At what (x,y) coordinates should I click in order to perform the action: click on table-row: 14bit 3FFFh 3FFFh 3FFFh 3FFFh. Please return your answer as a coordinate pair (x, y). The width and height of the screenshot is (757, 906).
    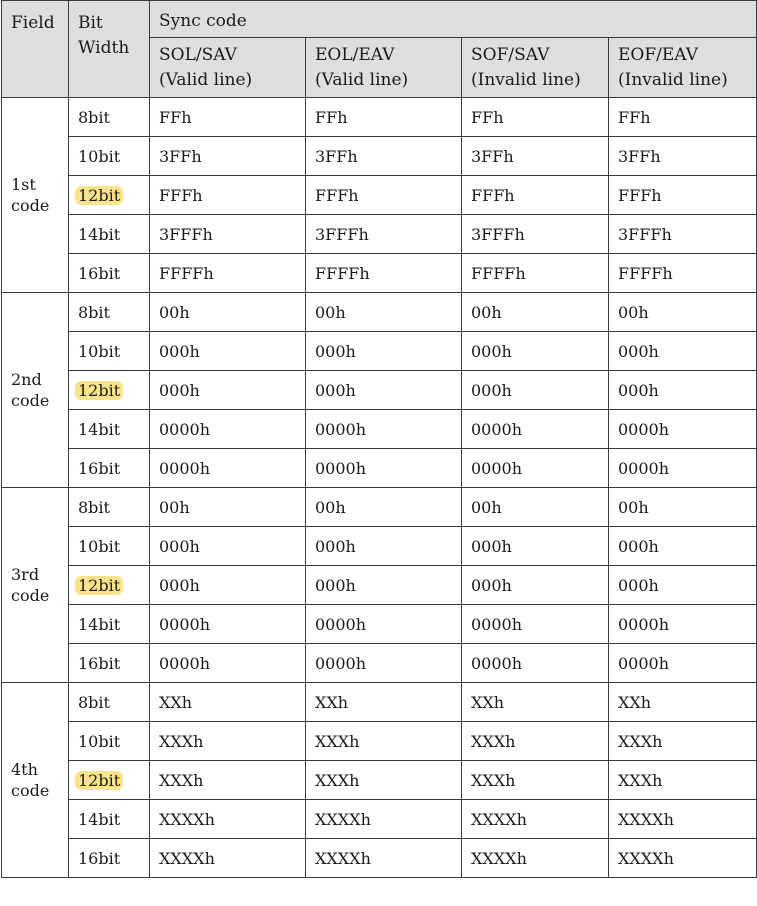
    Looking at the image, I should click on (379, 234).